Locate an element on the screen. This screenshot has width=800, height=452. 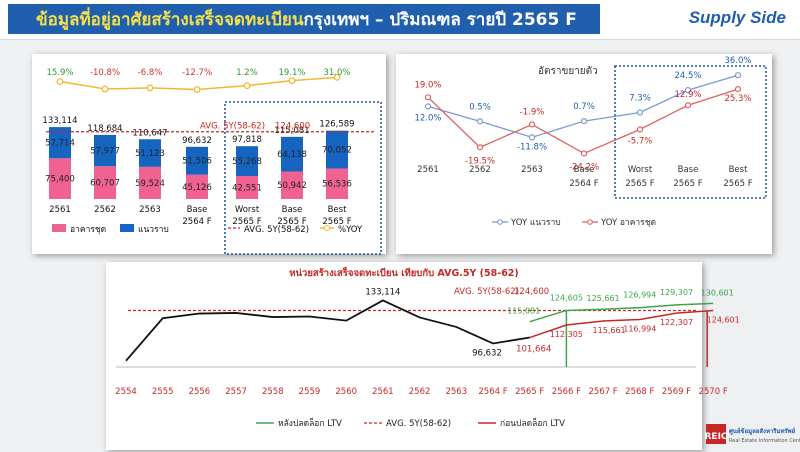
yoy-label: -6.8% is located at coordinates (150, 73).